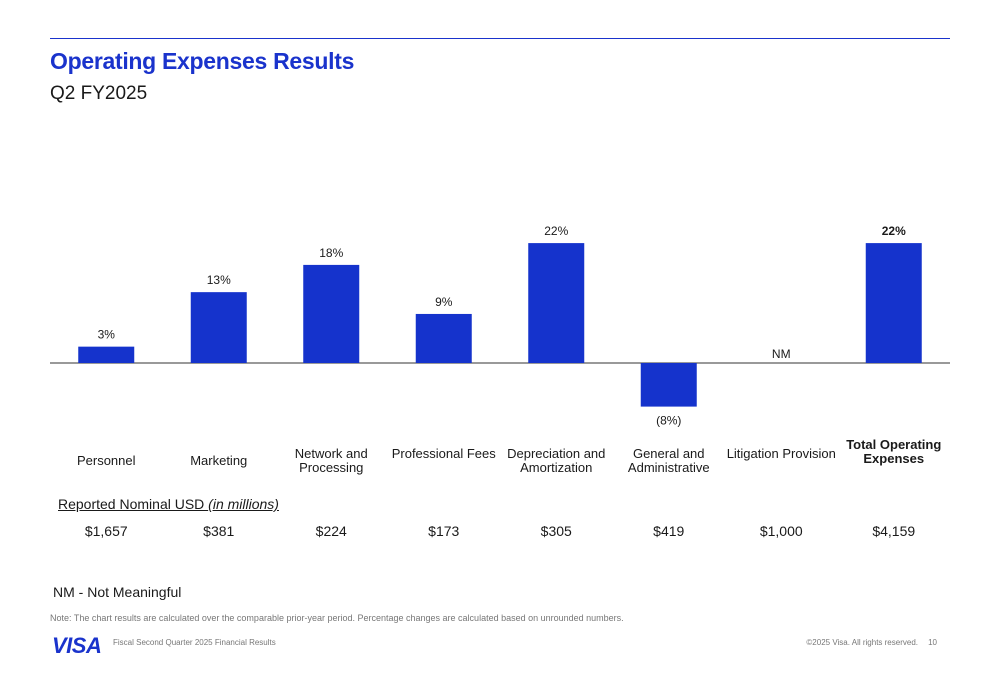  I want to click on reported-value-6: $1,000, so click(781, 531).